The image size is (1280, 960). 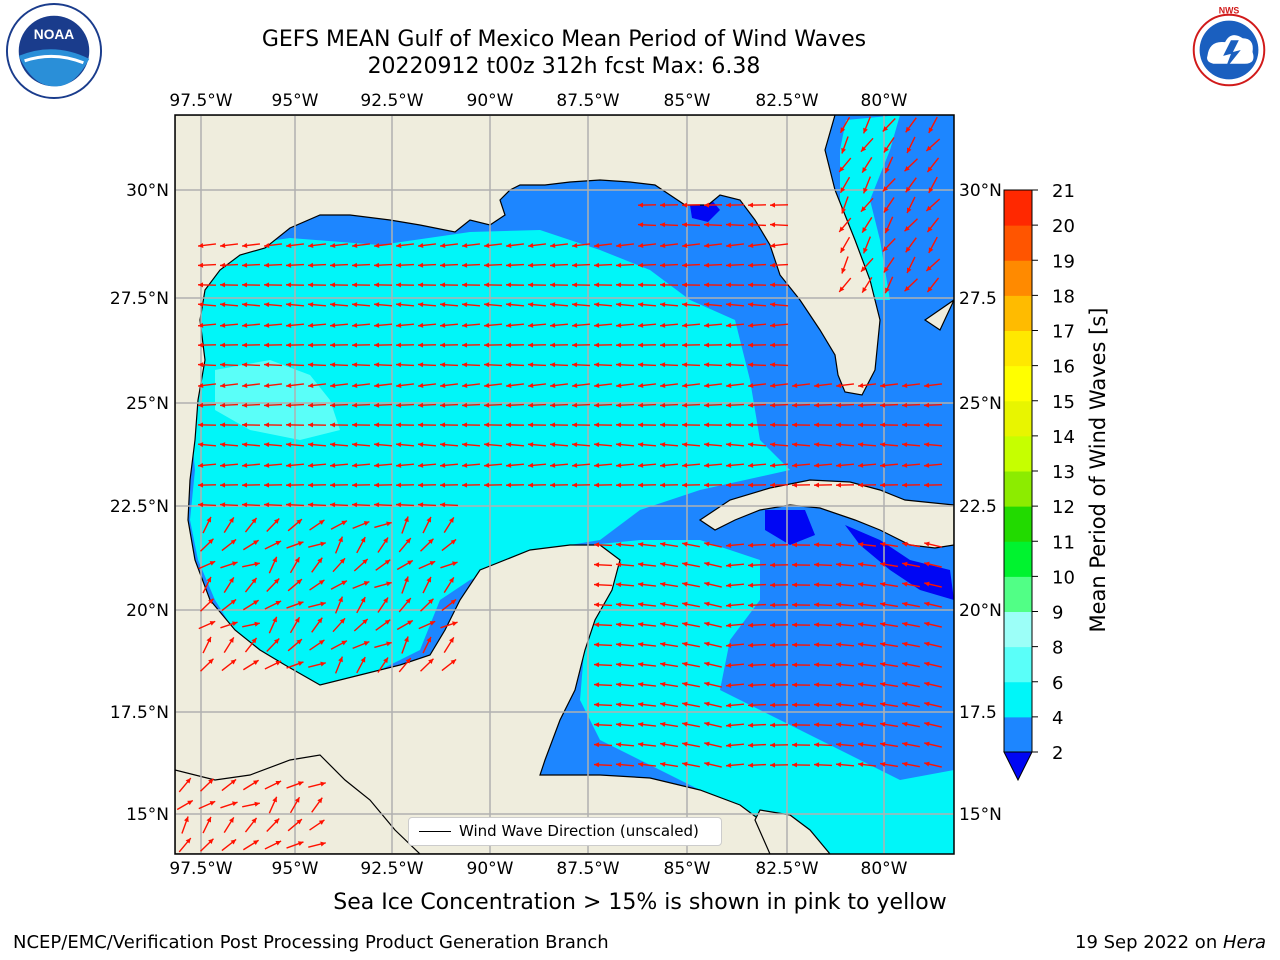 What do you see at coordinates (1063, 261) in the screenshot?
I see `colorbar-tick-label: 19` at bounding box center [1063, 261].